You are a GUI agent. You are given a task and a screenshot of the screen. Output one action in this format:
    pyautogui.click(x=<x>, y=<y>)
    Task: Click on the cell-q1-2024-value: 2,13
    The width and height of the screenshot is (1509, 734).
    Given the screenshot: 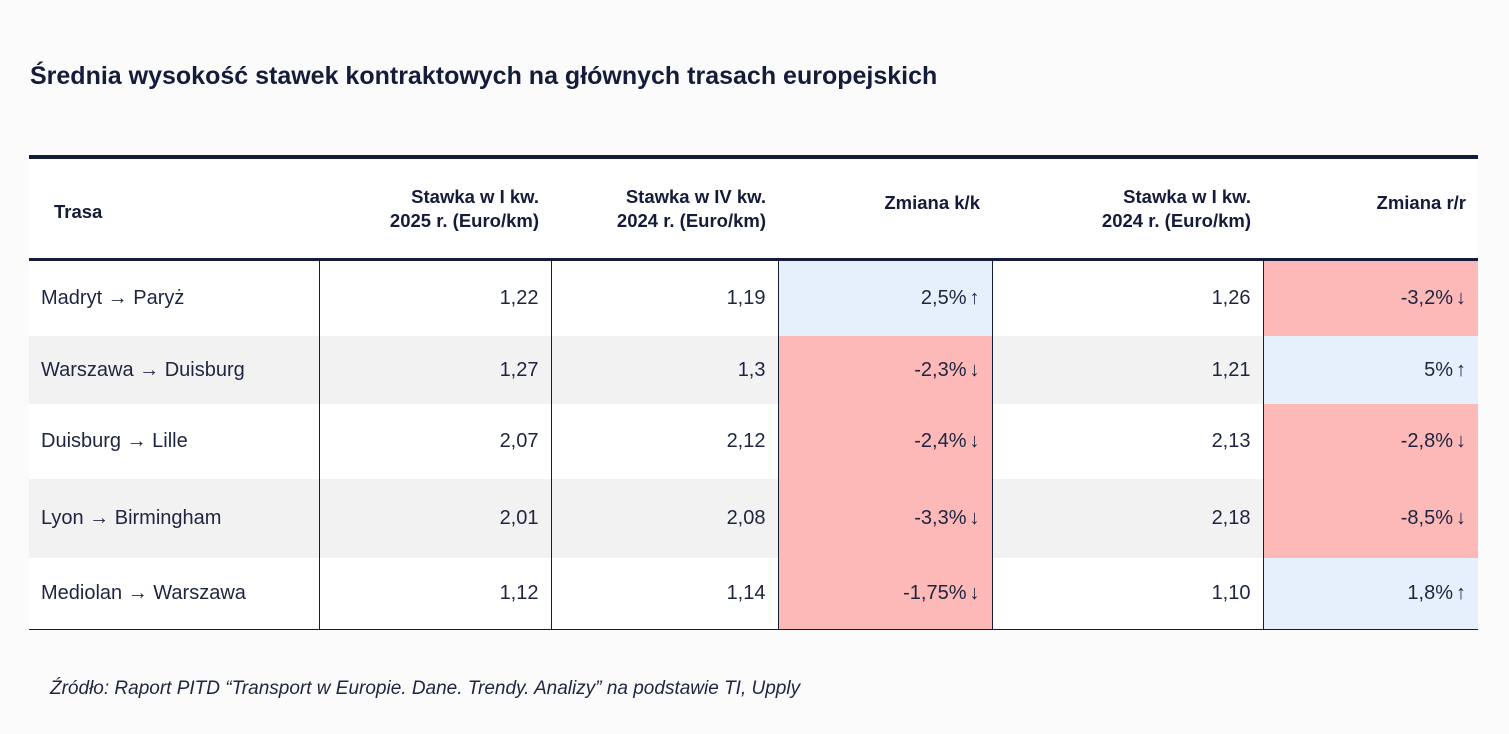 What is the action you would take?
    pyautogui.click(x=1231, y=441)
    